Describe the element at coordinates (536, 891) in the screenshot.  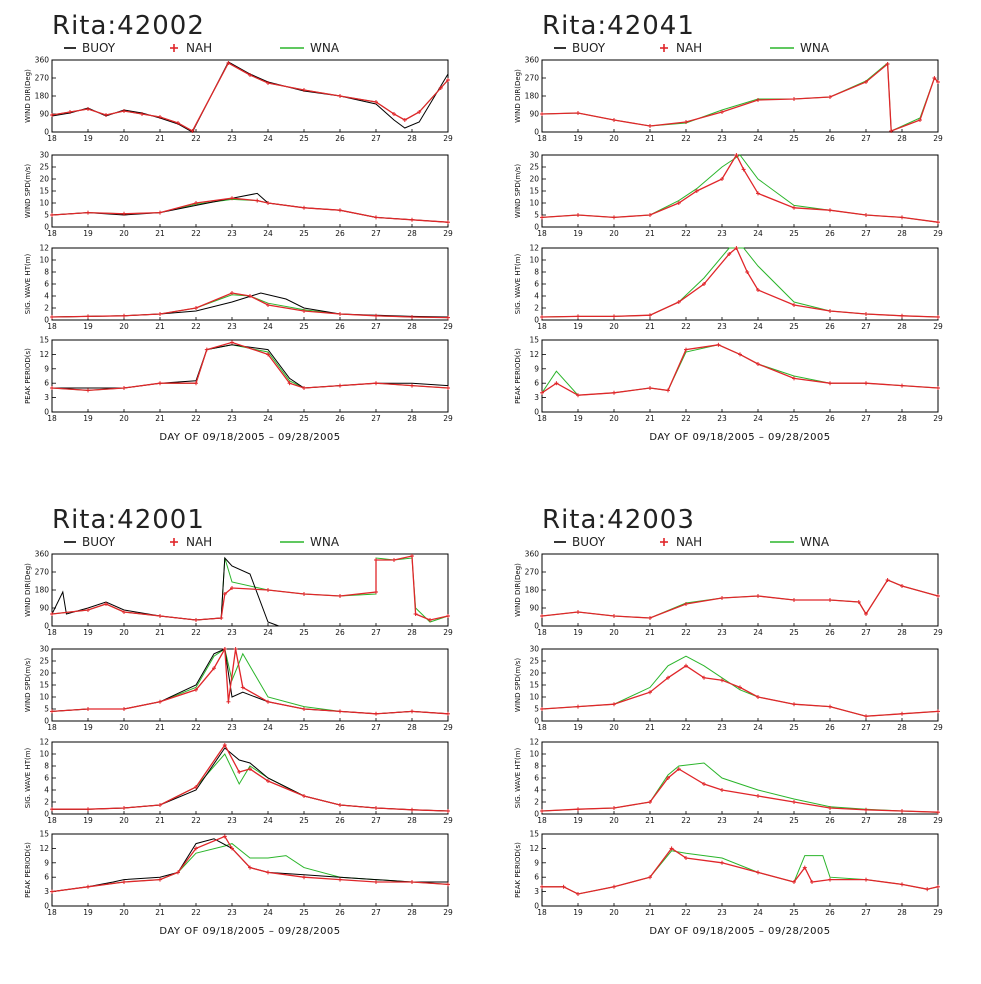
I see `y-tick-label: 3` at that location.